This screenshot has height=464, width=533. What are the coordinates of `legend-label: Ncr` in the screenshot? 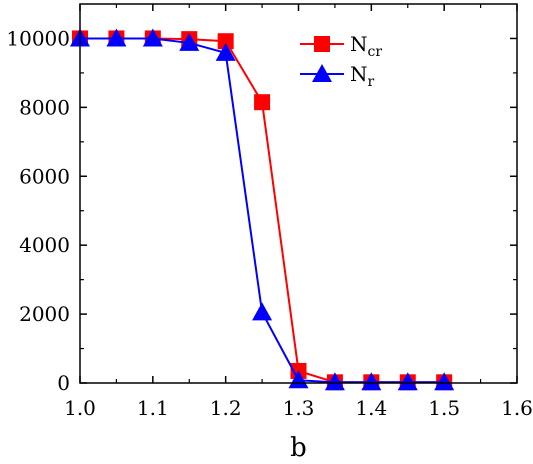 It's located at (366, 46).